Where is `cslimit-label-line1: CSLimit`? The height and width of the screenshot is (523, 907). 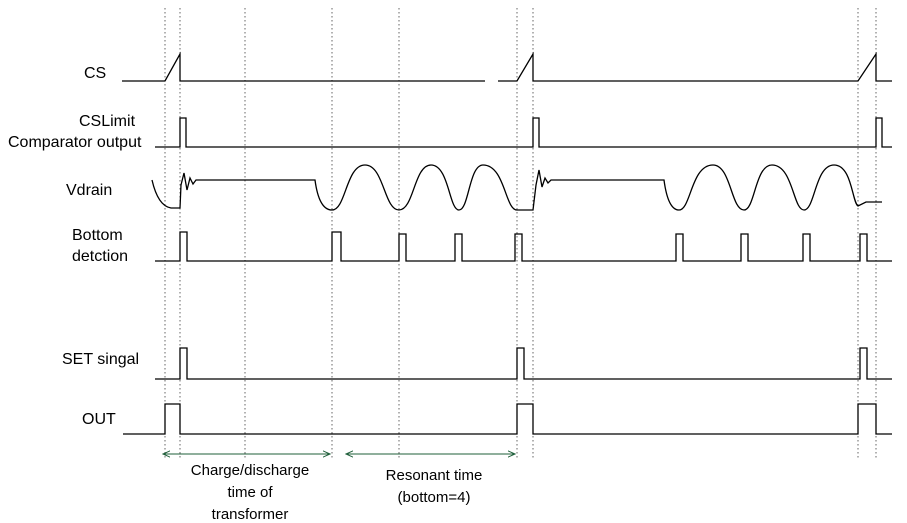 cslimit-label-line1: CSLimit is located at coordinates (107, 121).